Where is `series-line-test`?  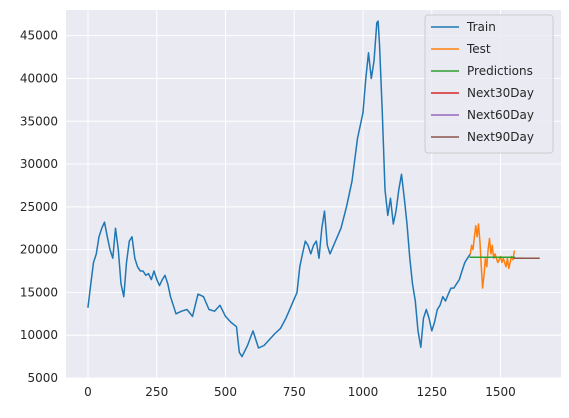
series-line-test is located at coordinates (492, 256).